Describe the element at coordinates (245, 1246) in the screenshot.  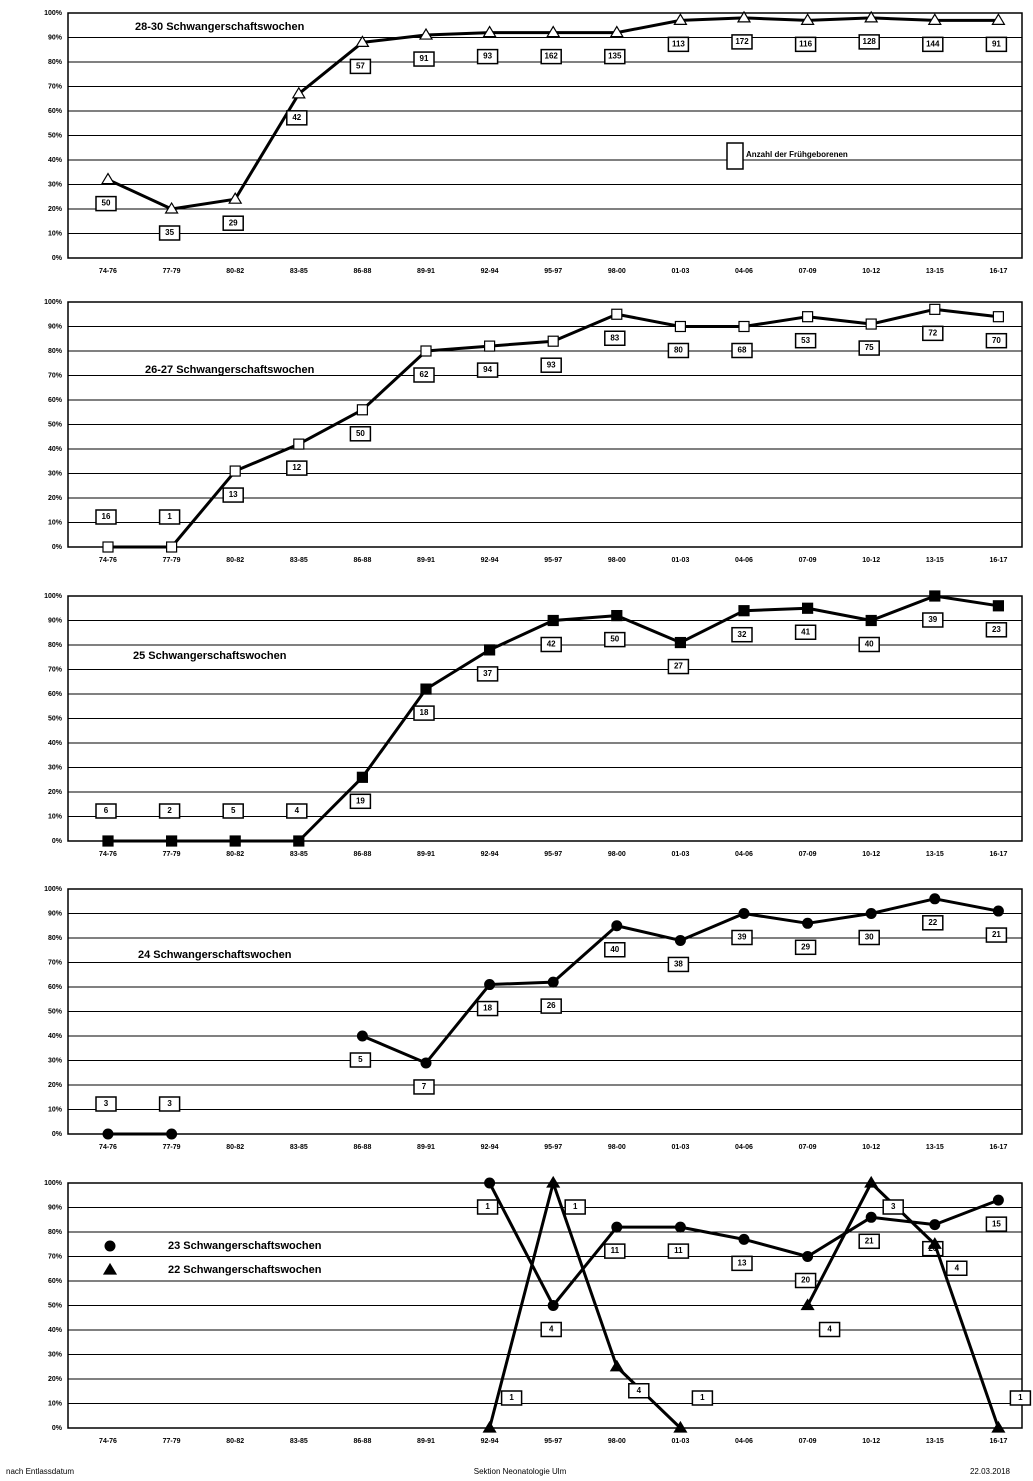
I see `legend-label: 23 Schwangerschaftswochen` at that location.